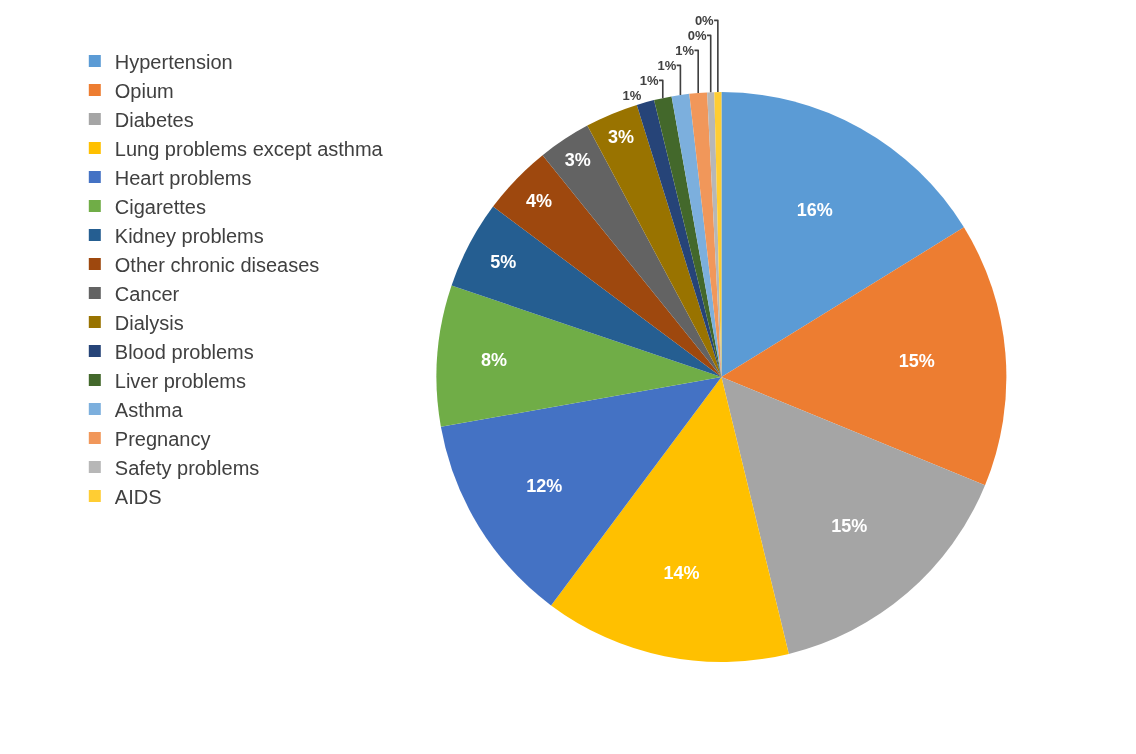  Describe the element at coordinates (149, 322) in the screenshot. I see `legend-label: Dialysis` at that location.